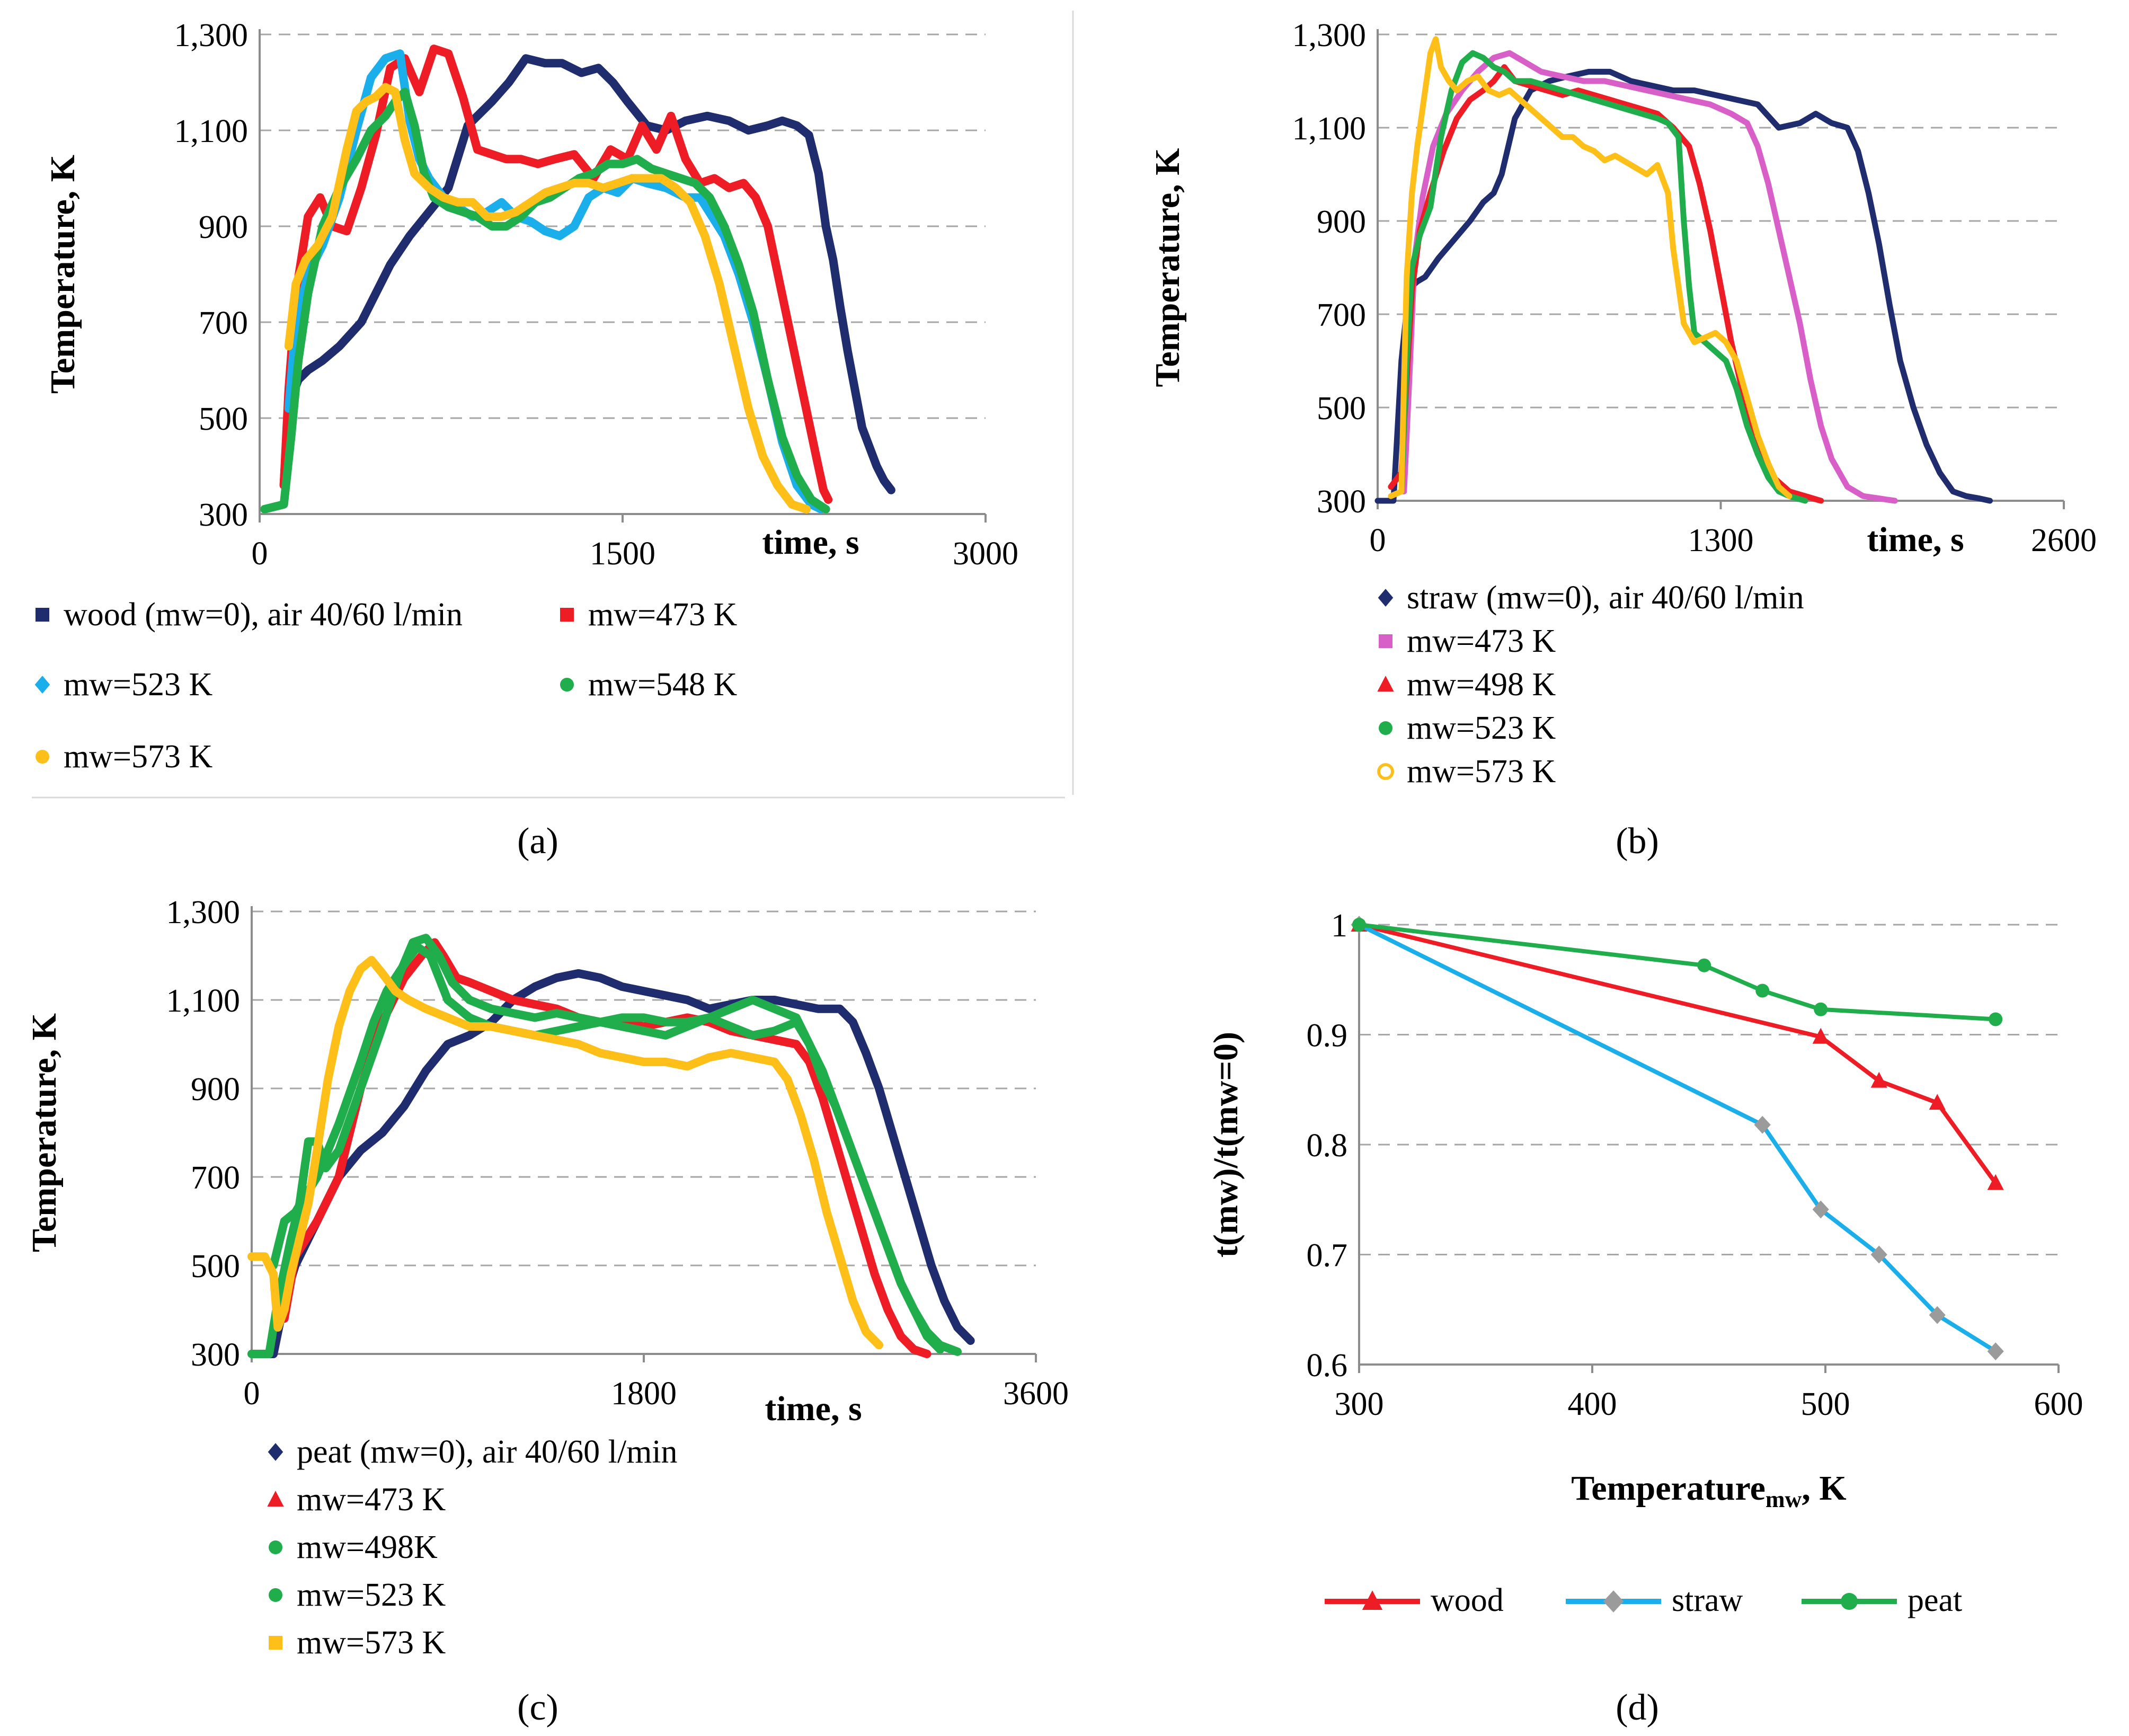 This screenshot has height=1736, width=2129. Describe the element at coordinates (211, 131) in the screenshot. I see `y-tick-label: 1,100` at that location.